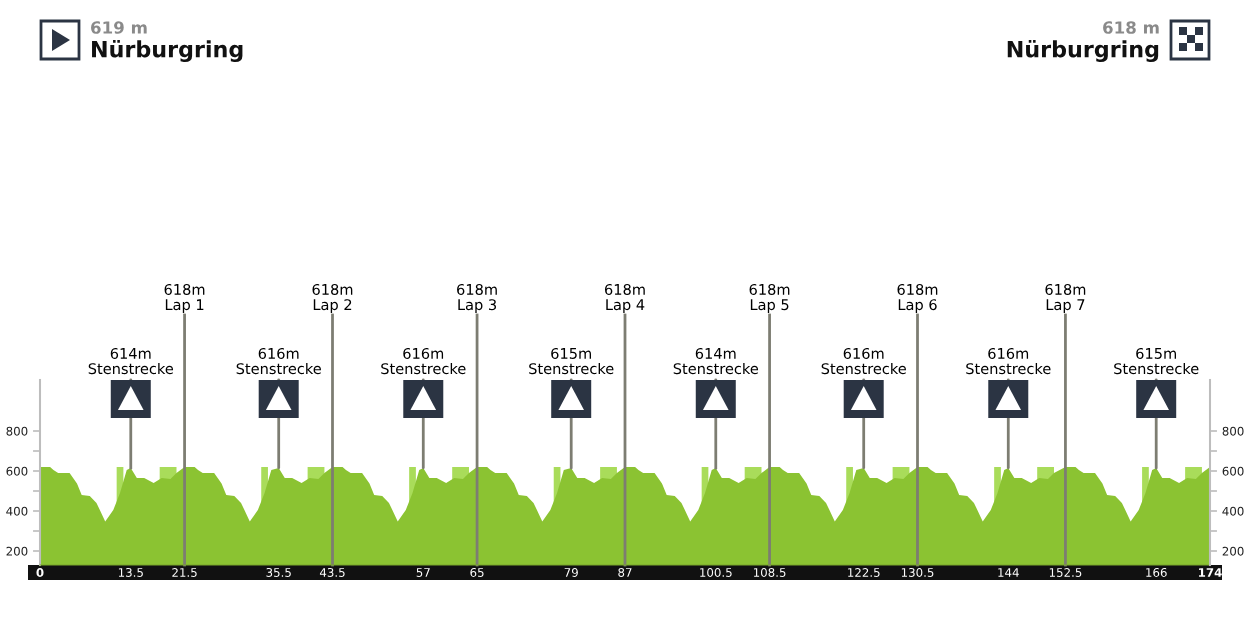 The height and width of the screenshot is (625, 1250). Describe the element at coordinates (332, 572) in the screenshot. I see `x-tick-label: 43.5` at that location.